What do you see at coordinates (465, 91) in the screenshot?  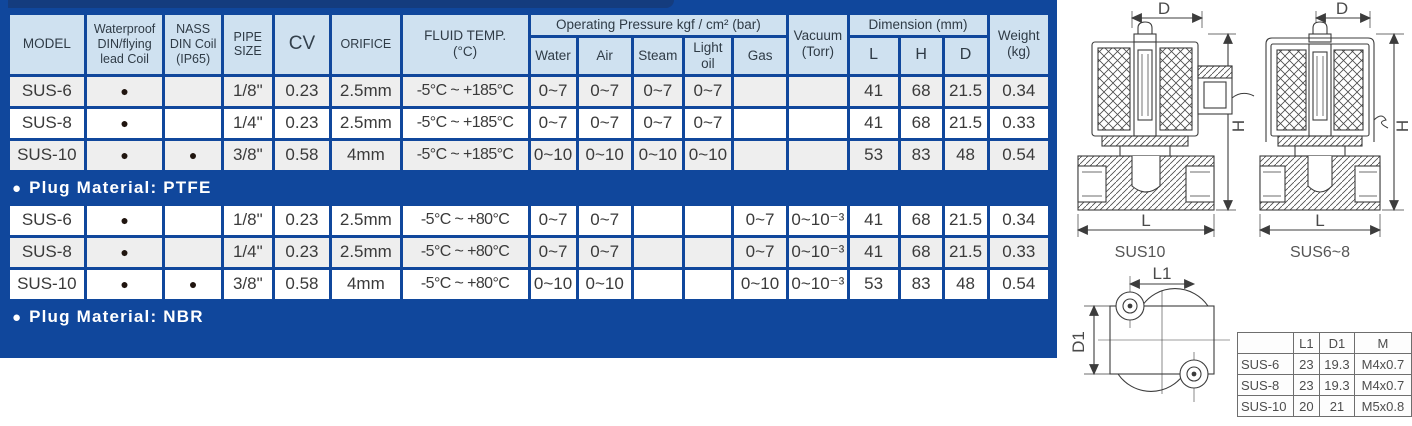 I see `fluid-temp-cell: -5°C ~ +185°C` at bounding box center [465, 91].